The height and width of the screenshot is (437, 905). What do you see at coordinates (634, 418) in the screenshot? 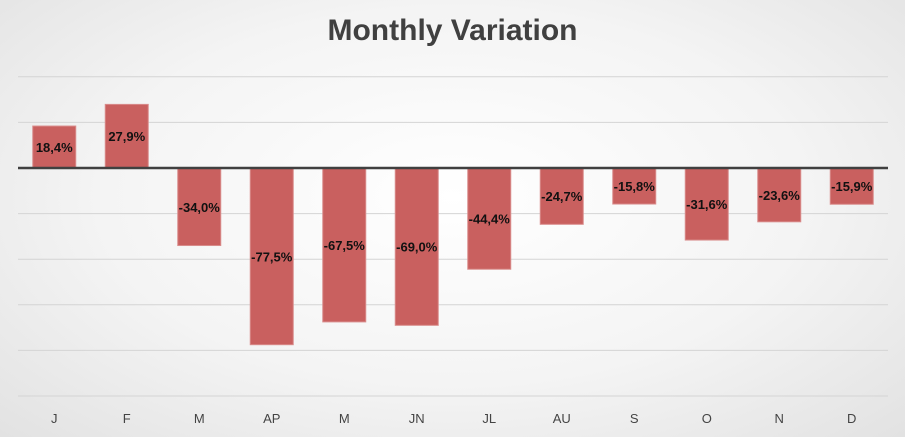
I see `x-tick-label: S` at bounding box center [634, 418].